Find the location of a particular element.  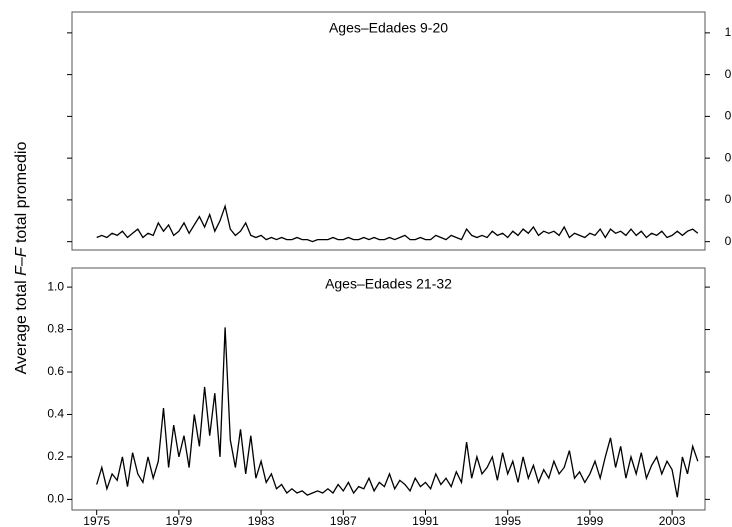

x-tick-label: 1987 is located at coordinates (343, 520).